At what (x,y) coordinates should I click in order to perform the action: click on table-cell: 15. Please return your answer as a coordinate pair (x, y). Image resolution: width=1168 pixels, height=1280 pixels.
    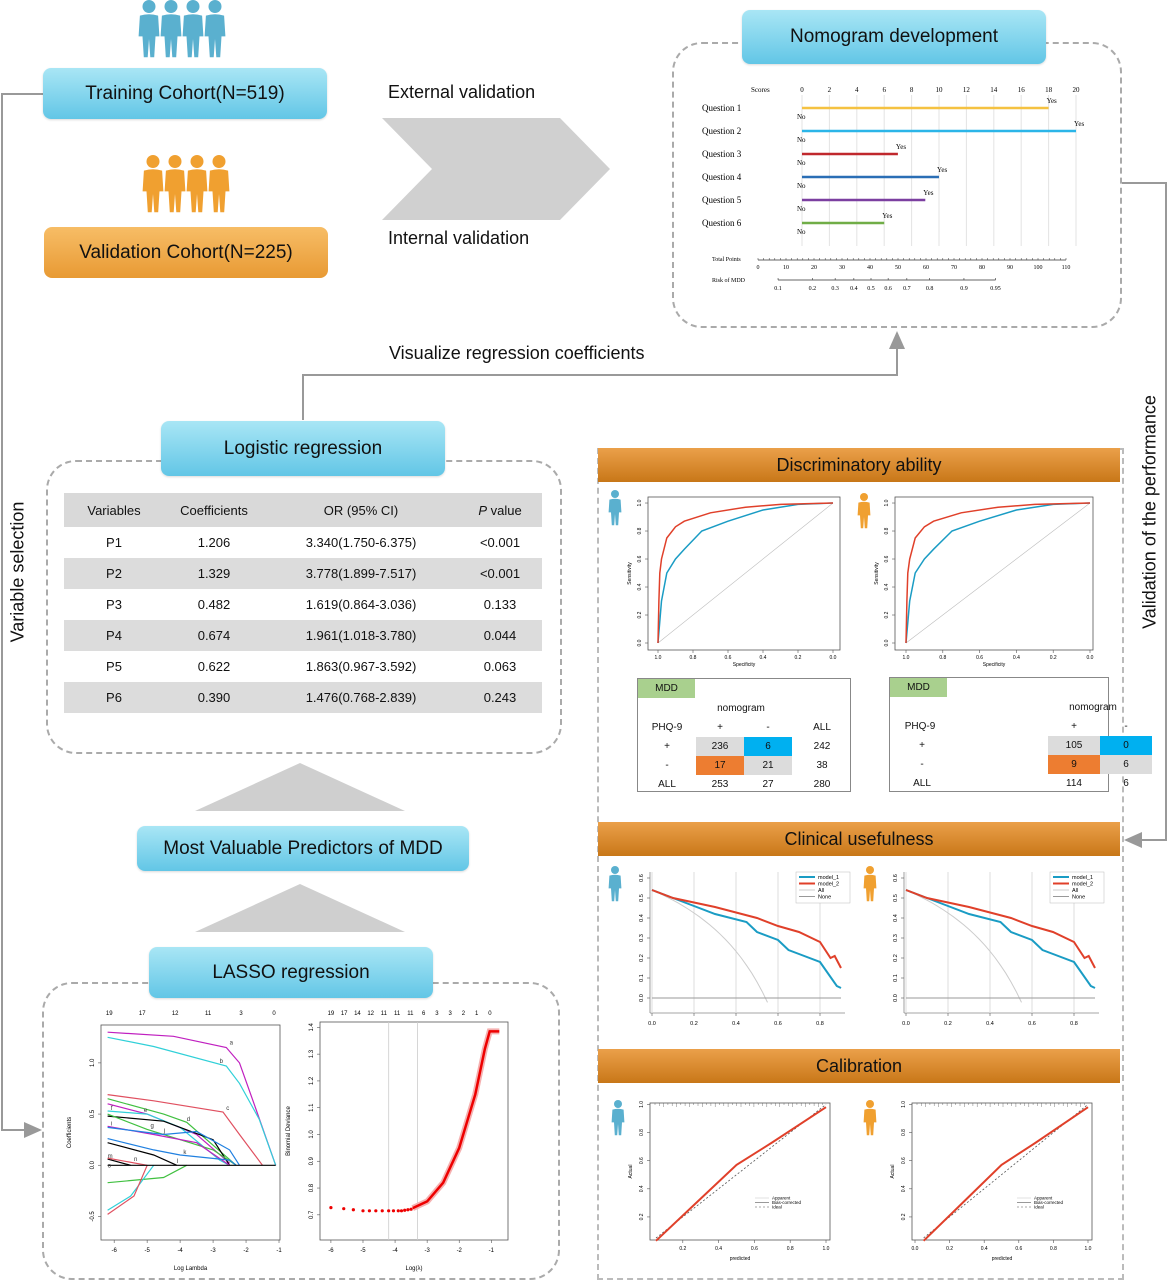
    Looking at the image, I should click on (1163, 764).